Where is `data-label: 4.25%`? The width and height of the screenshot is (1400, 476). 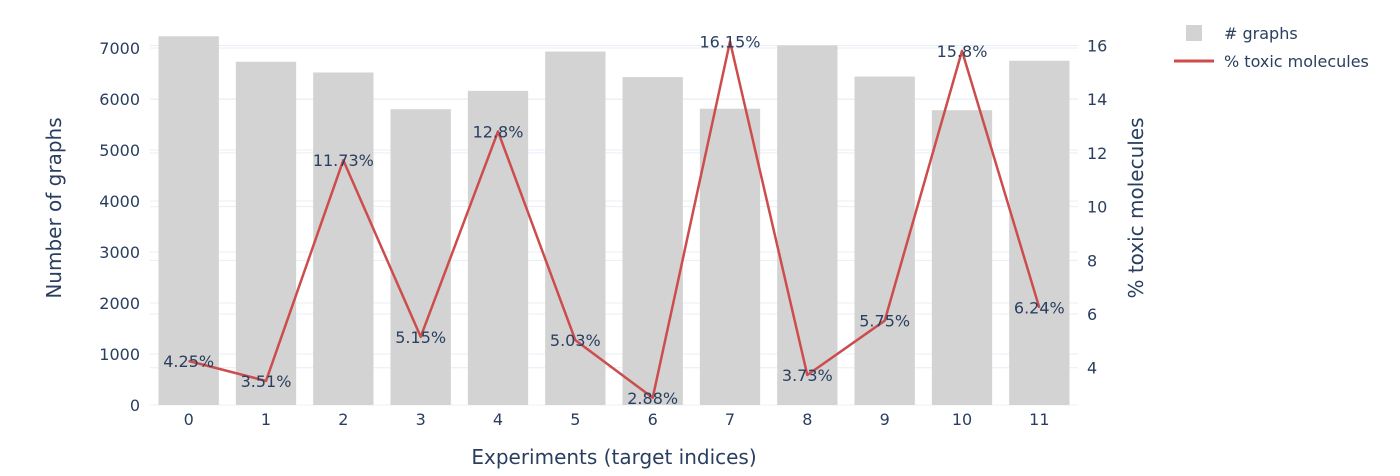 data-label: 4.25% is located at coordinates (188, 361).